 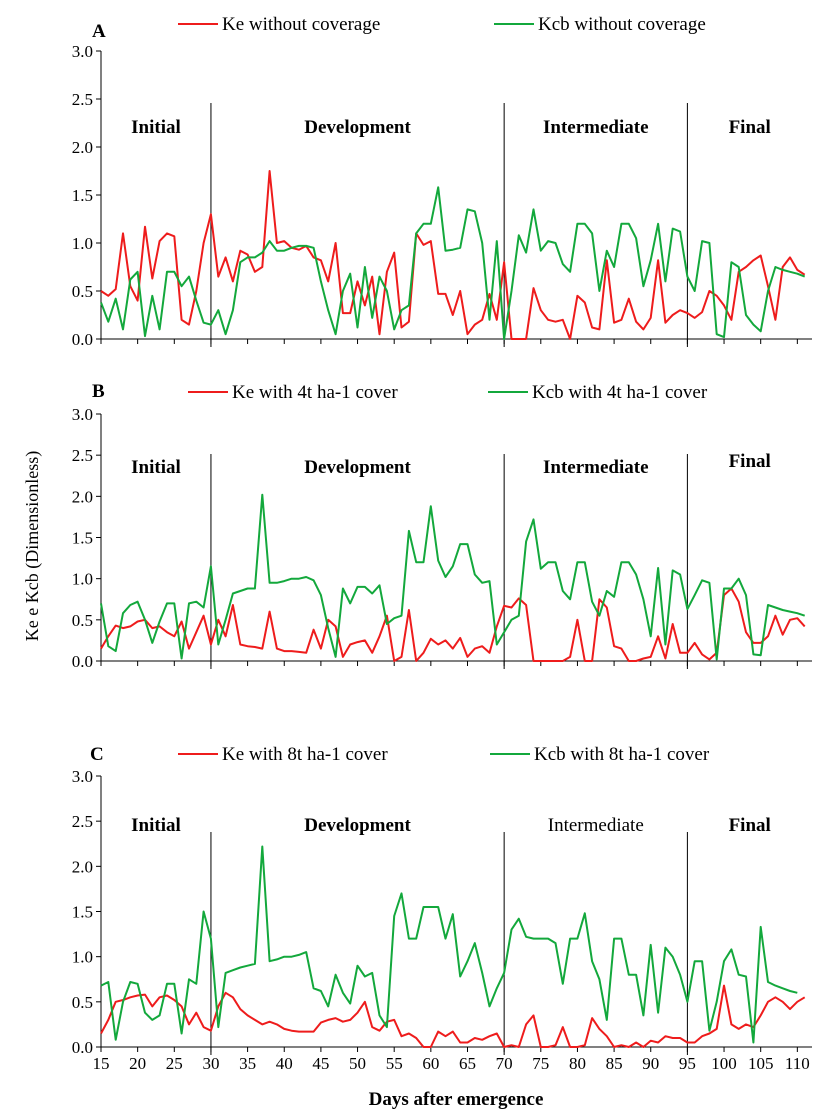 I want to click on panel-letter: C, so click(x=97, y=754).